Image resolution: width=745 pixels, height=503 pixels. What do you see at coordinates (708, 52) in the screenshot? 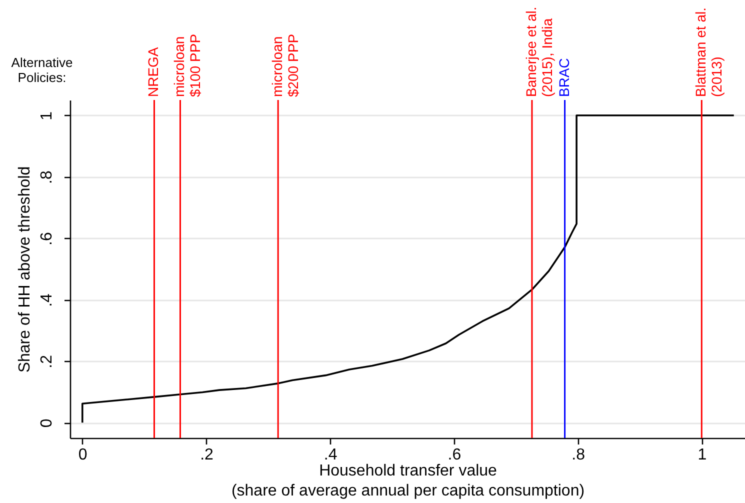
I see `ref-line-label: Blattman et al. (2013)` at bounding box center [708, 52].